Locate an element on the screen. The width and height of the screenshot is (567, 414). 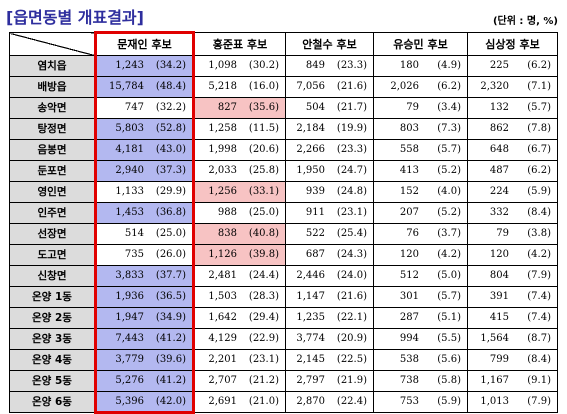
vote-count: 1,258 is located at coordinates (222, 128).